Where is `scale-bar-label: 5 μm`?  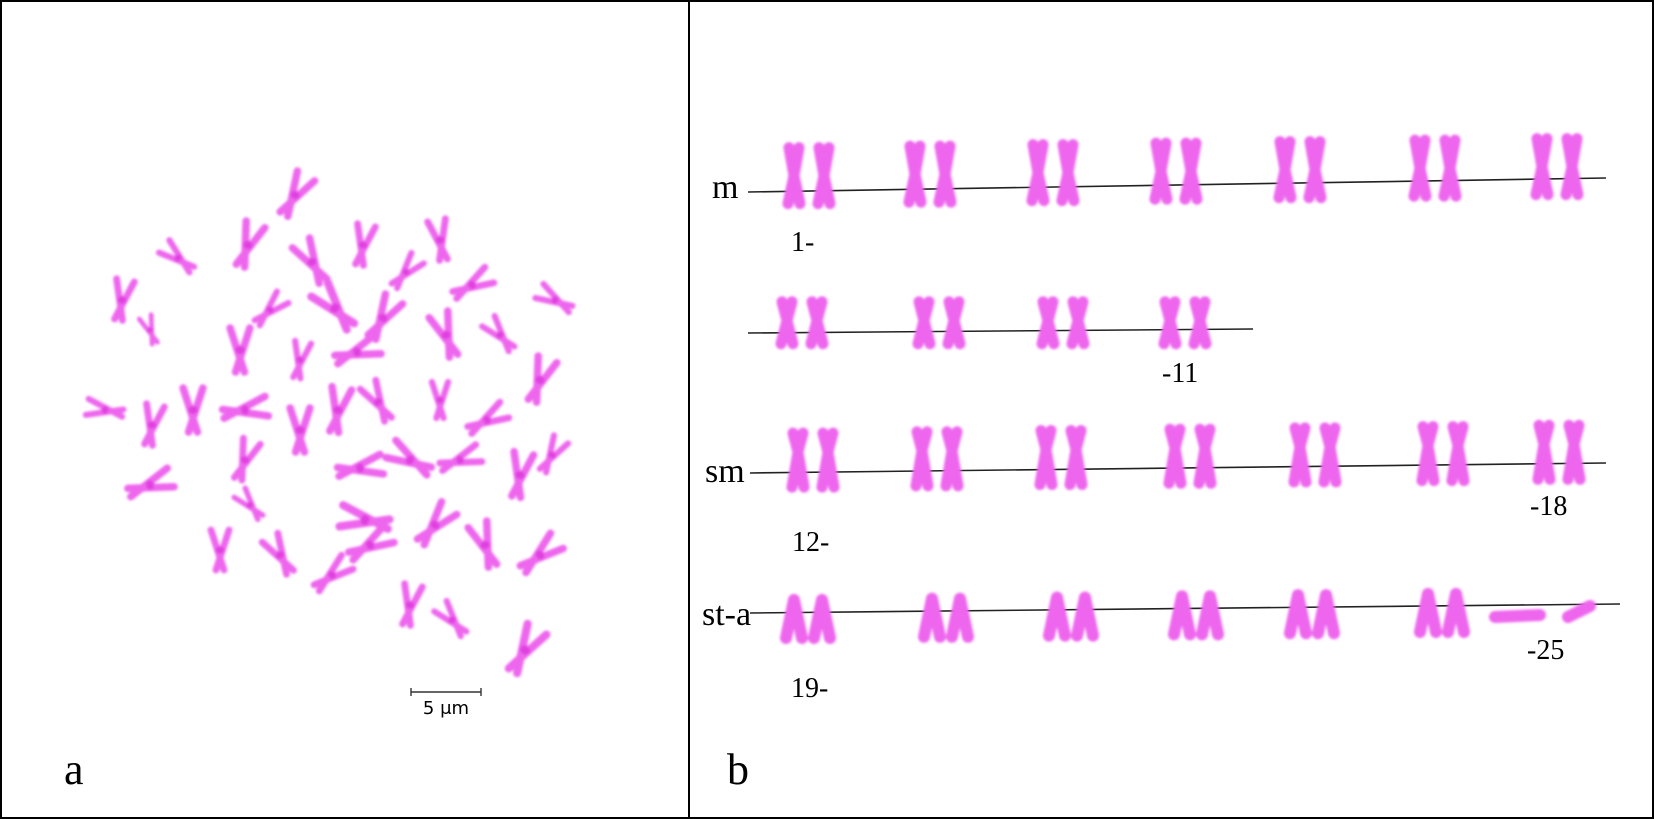
scale-bar-label: 5 μm is located at coordinates (446, 708).